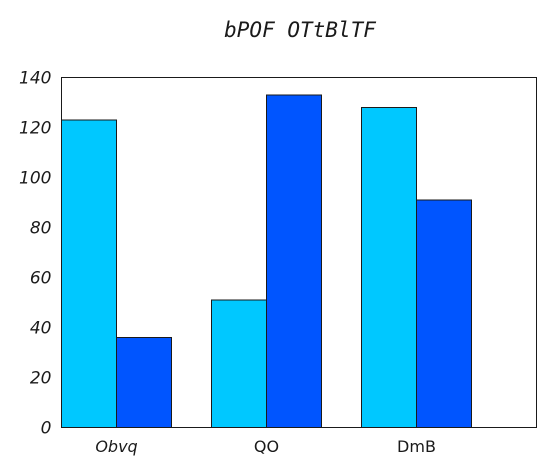  I want to click on y-tick-label: 0, so click(46, 429).